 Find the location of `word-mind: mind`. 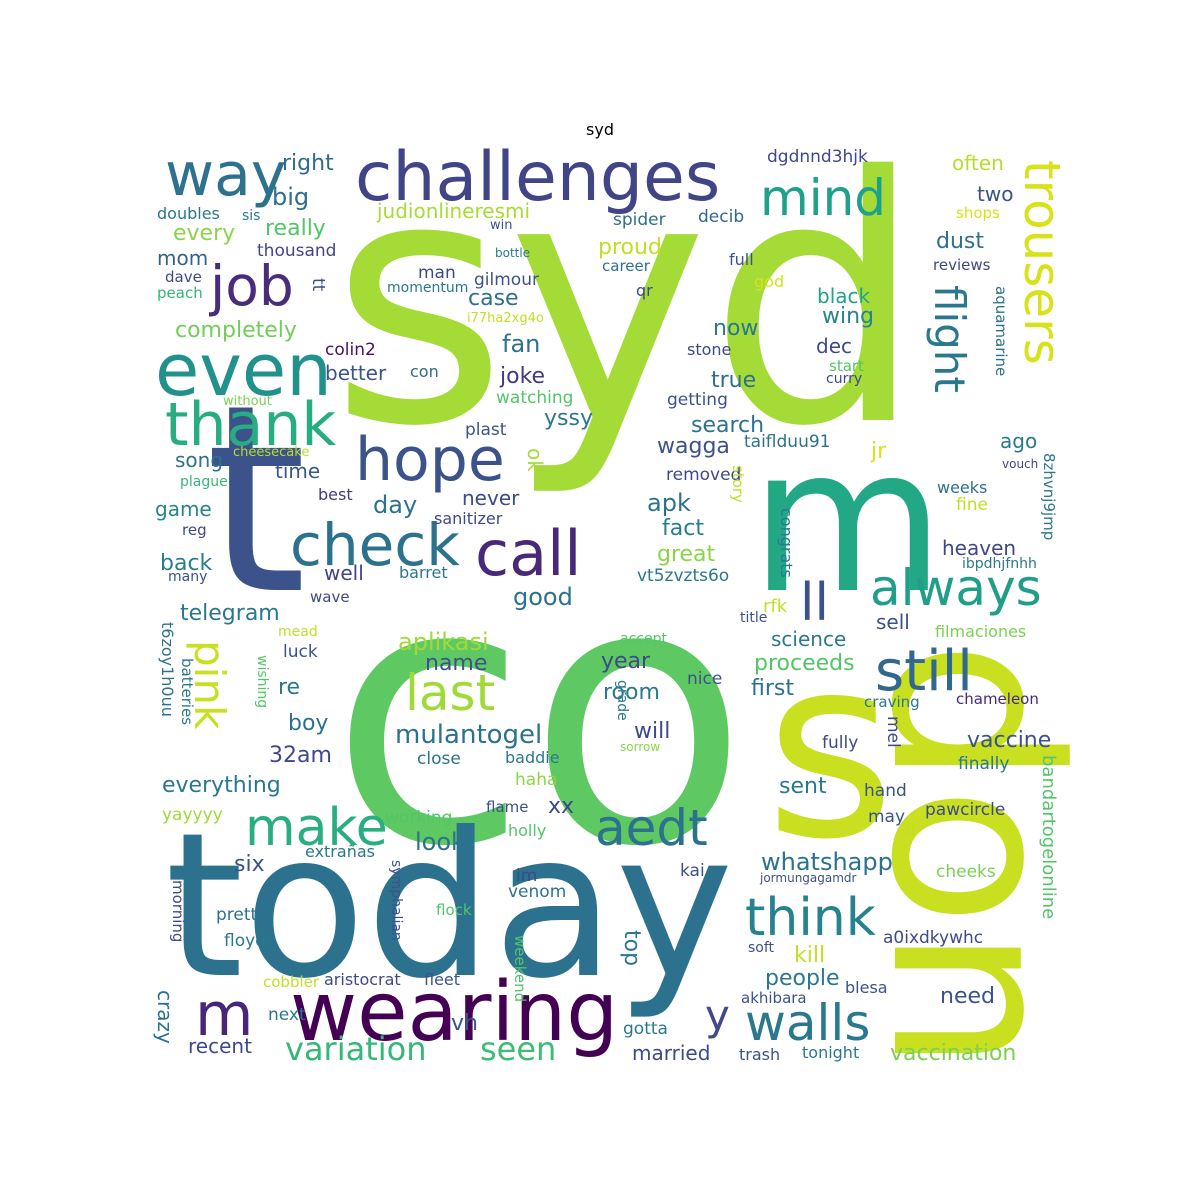

word-mind: mind is located at coordinates (823, 198).